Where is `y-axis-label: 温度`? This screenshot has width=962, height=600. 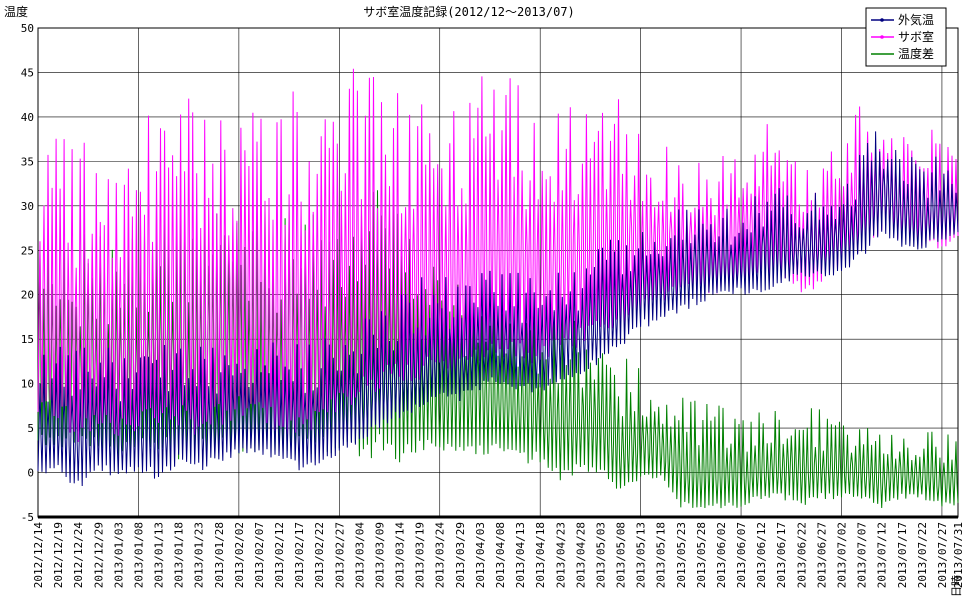
y-axis-label: 温度 is located at coordinates (16, 11).